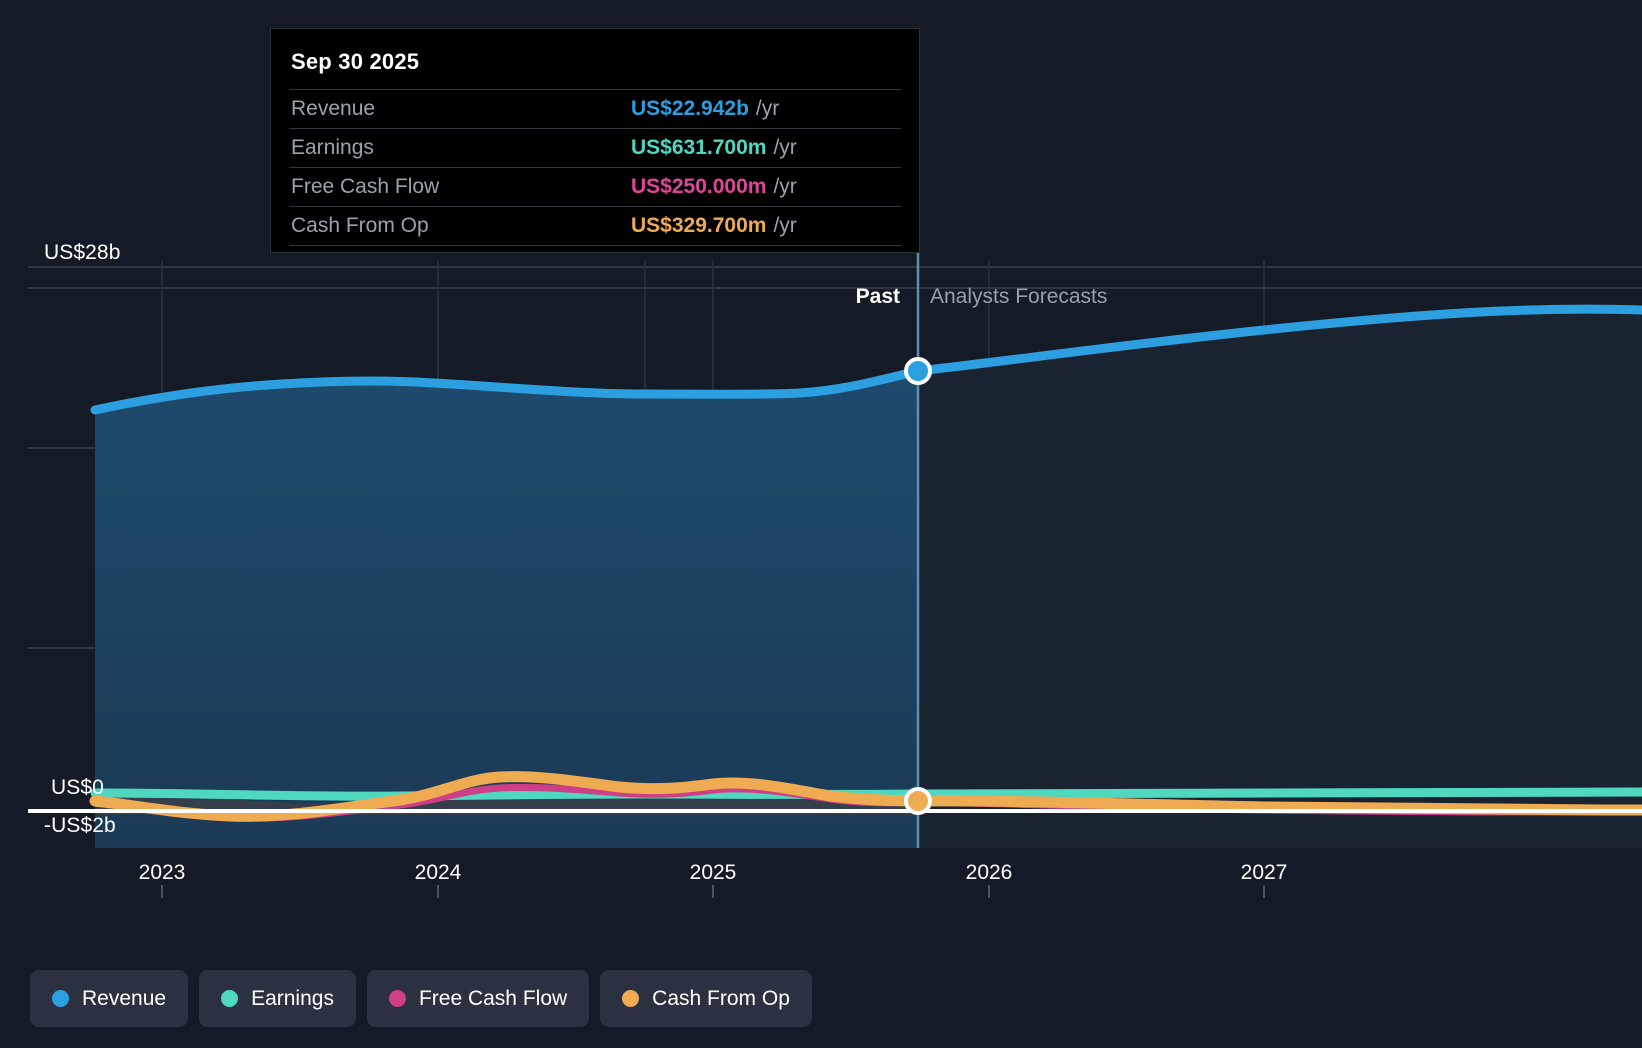  Describe the element at coordinates (699, 186) in the screenshot. I see `tooltip-value-free-cash-flow: US$250.000m` at that location.